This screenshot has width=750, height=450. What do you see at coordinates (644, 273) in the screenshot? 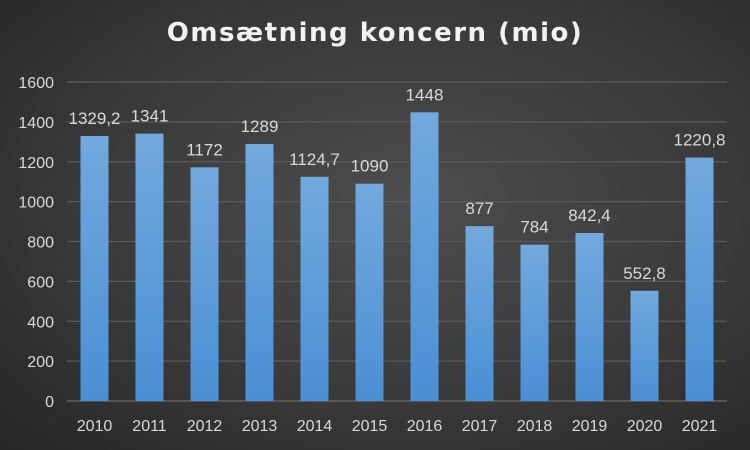
I see `data-label: 552,8` at bounding box center [644, 273].